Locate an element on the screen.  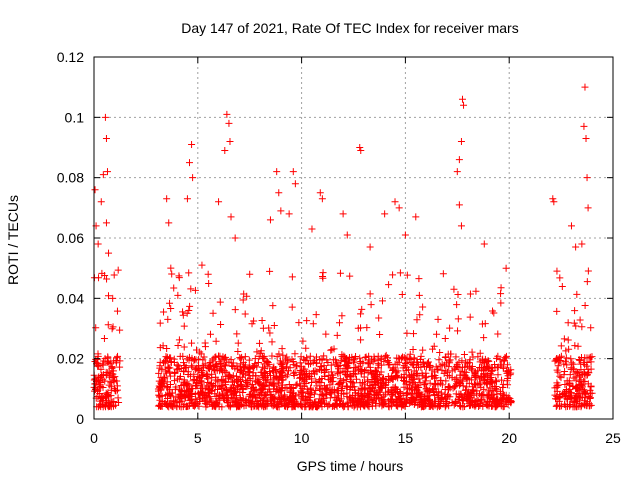
y-tick-label: 0.12 is located at coordinates (70, 57).